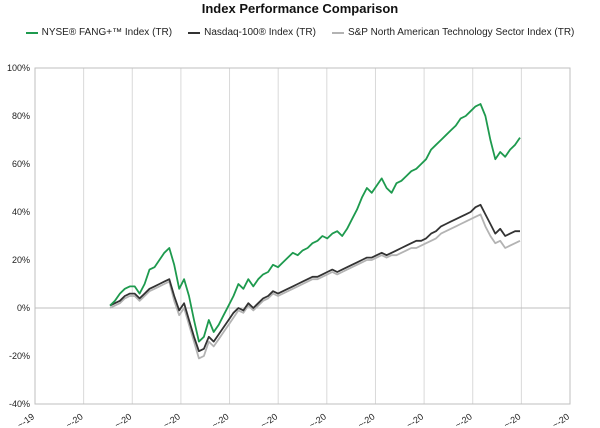 The height and width of the screenshot is (428, 600). Describe the element at coordinates (21, 164) in the screenshot. I see `y-tick-label: 60%` at that location.